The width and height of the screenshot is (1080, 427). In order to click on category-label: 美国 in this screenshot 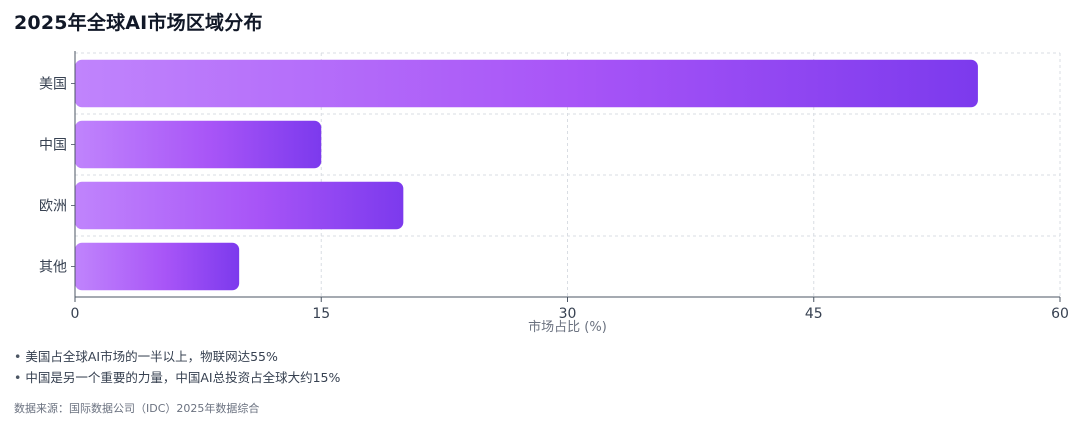, I will do `click(53, 85)`.